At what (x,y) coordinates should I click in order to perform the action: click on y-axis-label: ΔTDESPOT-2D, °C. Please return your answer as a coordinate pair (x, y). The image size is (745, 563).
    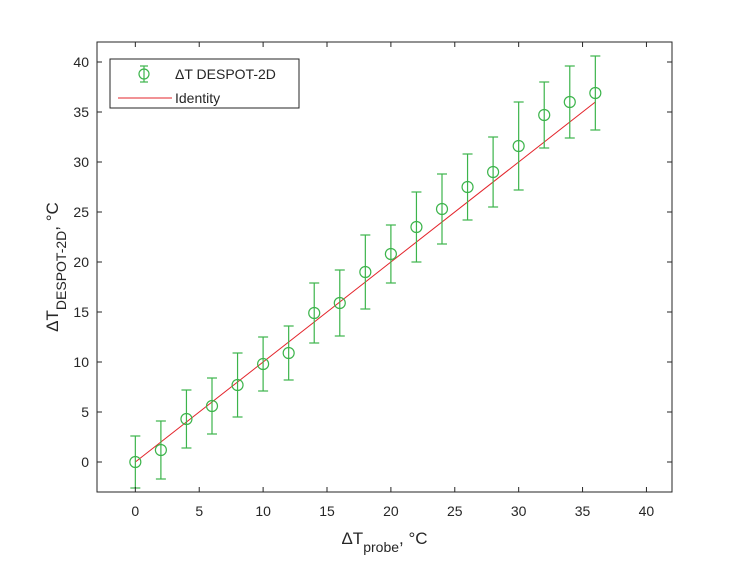
    Looking at the image, I should click on (56, 267).